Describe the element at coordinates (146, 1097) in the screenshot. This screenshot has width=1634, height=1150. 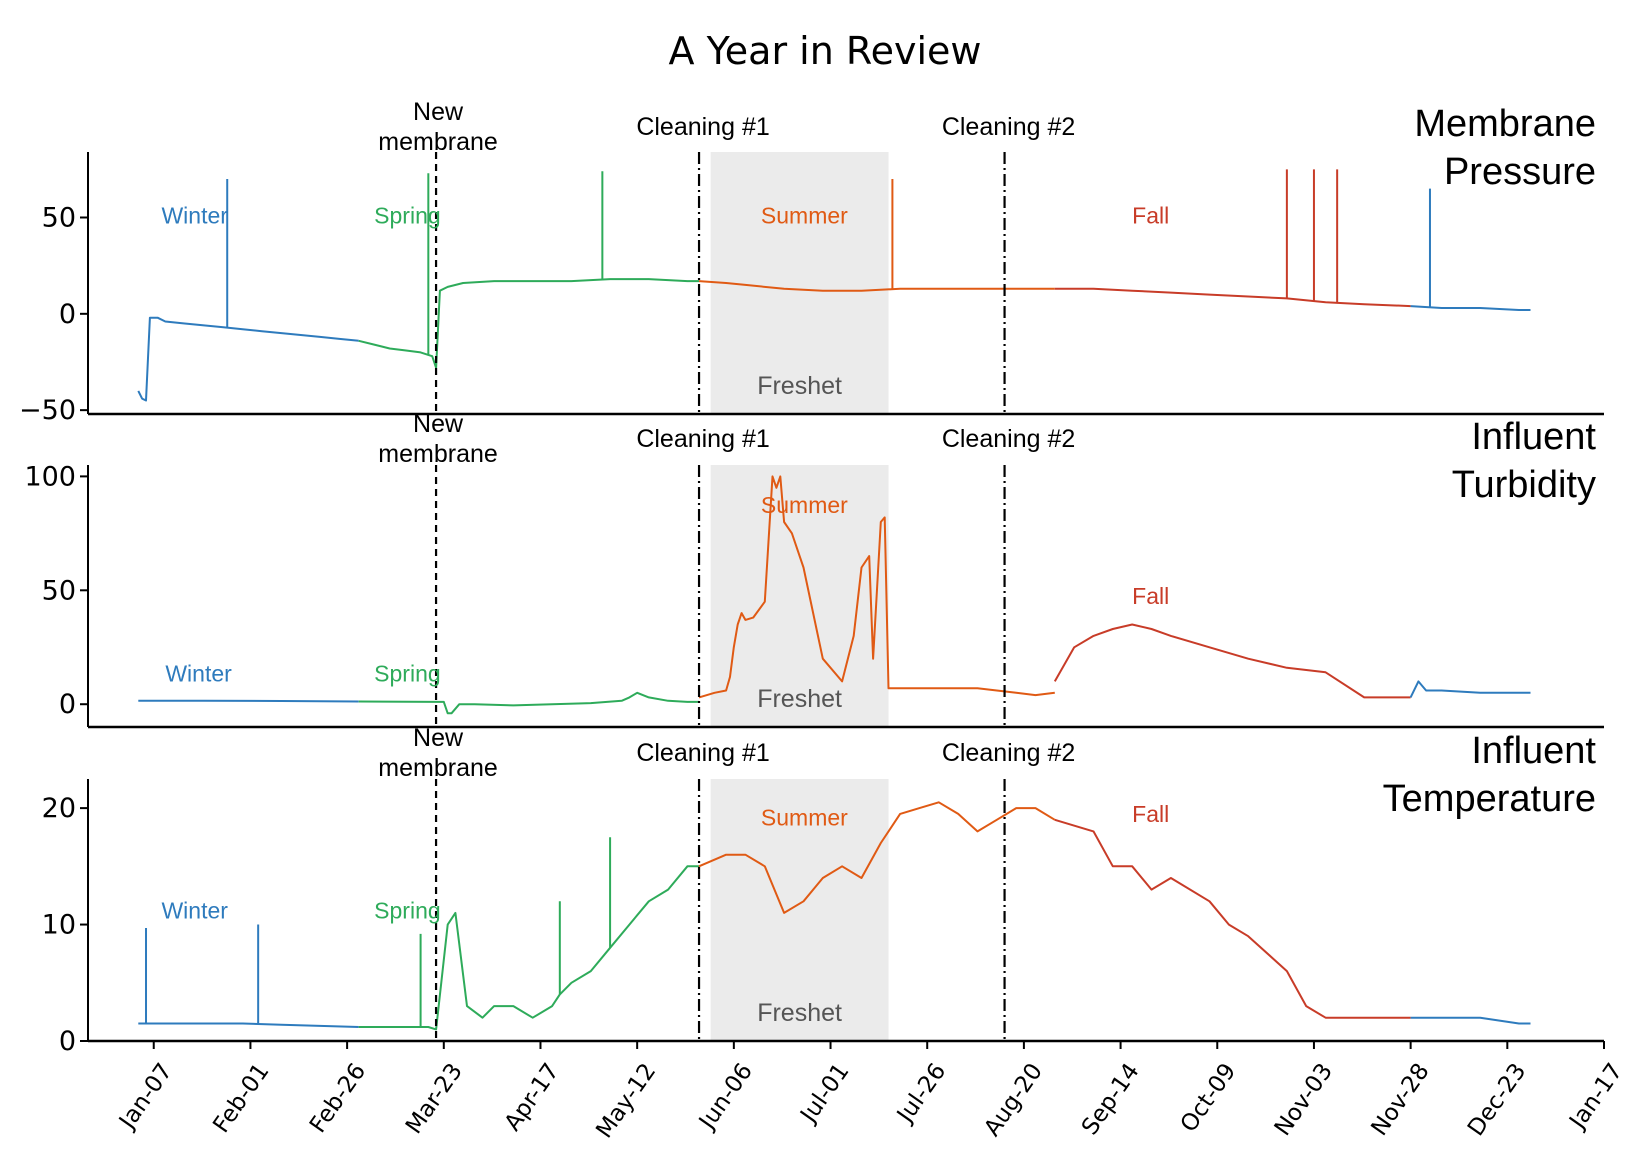
I see `x-tick-label: Jan-07` at that location.